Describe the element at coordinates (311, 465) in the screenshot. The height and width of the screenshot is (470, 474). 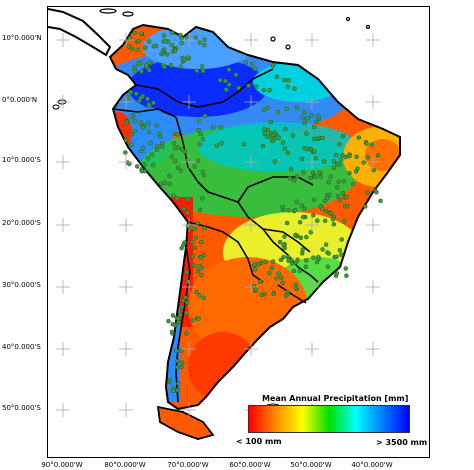
I see `lon-label-50w: 50°0.000'W` at that location.